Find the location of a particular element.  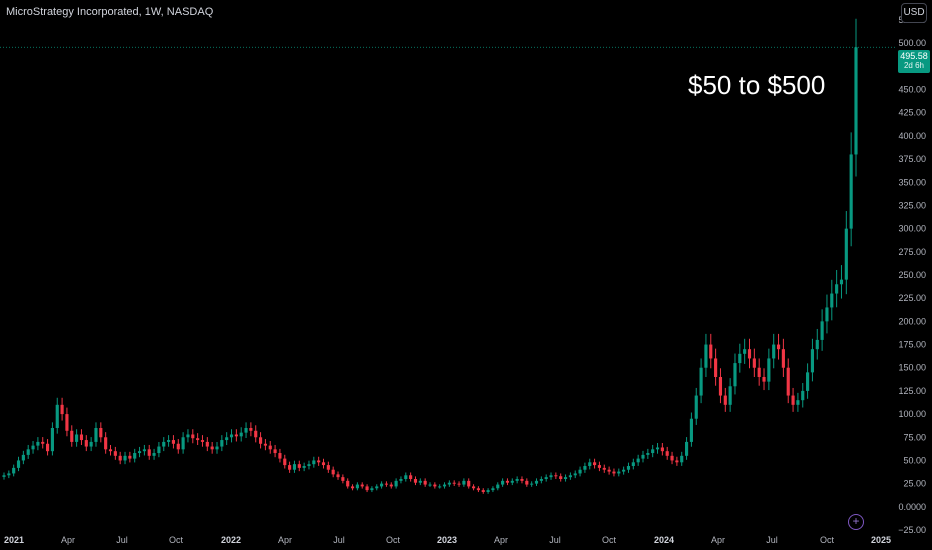

y-tick-label: −25.00 is located at coordinates (912, 530).